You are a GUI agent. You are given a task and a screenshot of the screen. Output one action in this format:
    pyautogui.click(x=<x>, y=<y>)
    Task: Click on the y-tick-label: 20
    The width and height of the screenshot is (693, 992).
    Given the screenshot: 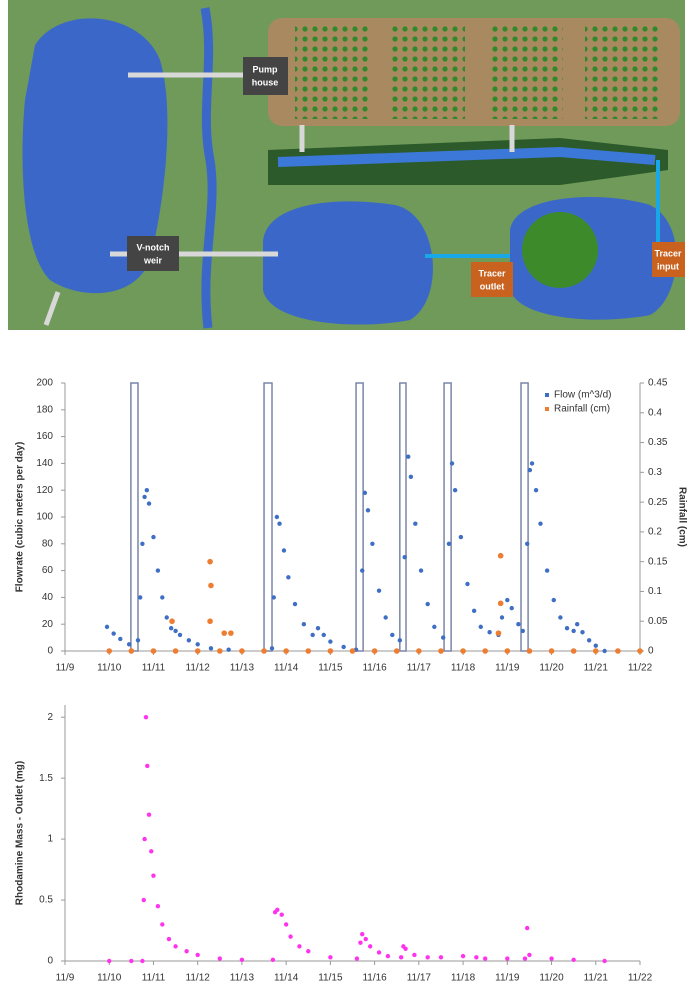 What is the action you would take?
    pyautogui.click(x=48, y=624)
    